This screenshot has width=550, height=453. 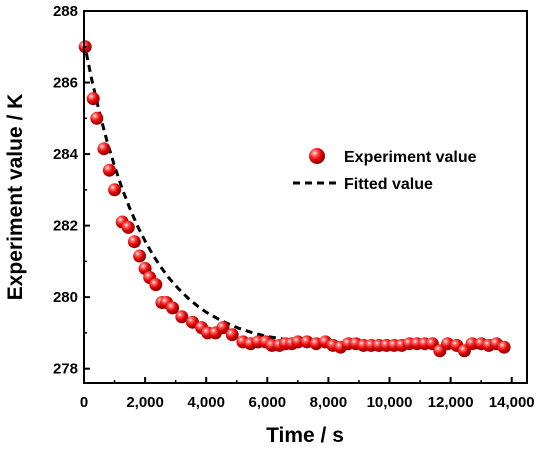 What do you see at coordinates (410, 157) in the screenshot?
I see `legend-label-experiment: Experiment value` at bounding box center [410, 157].